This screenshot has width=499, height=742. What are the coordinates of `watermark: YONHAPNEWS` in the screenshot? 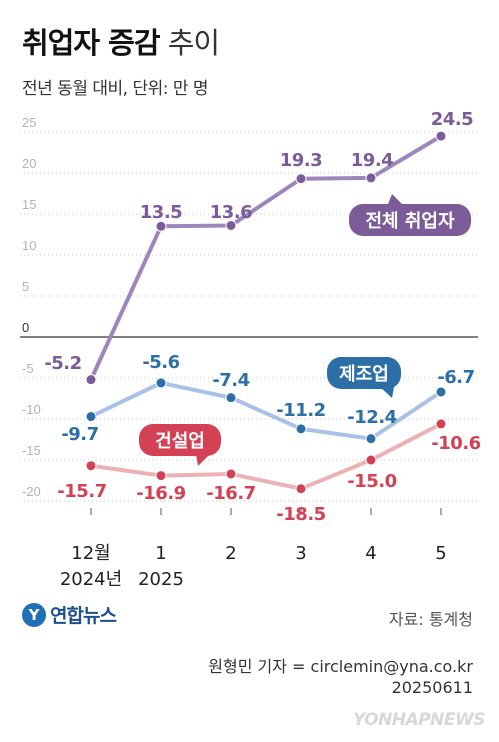 It's located at (419, 720).